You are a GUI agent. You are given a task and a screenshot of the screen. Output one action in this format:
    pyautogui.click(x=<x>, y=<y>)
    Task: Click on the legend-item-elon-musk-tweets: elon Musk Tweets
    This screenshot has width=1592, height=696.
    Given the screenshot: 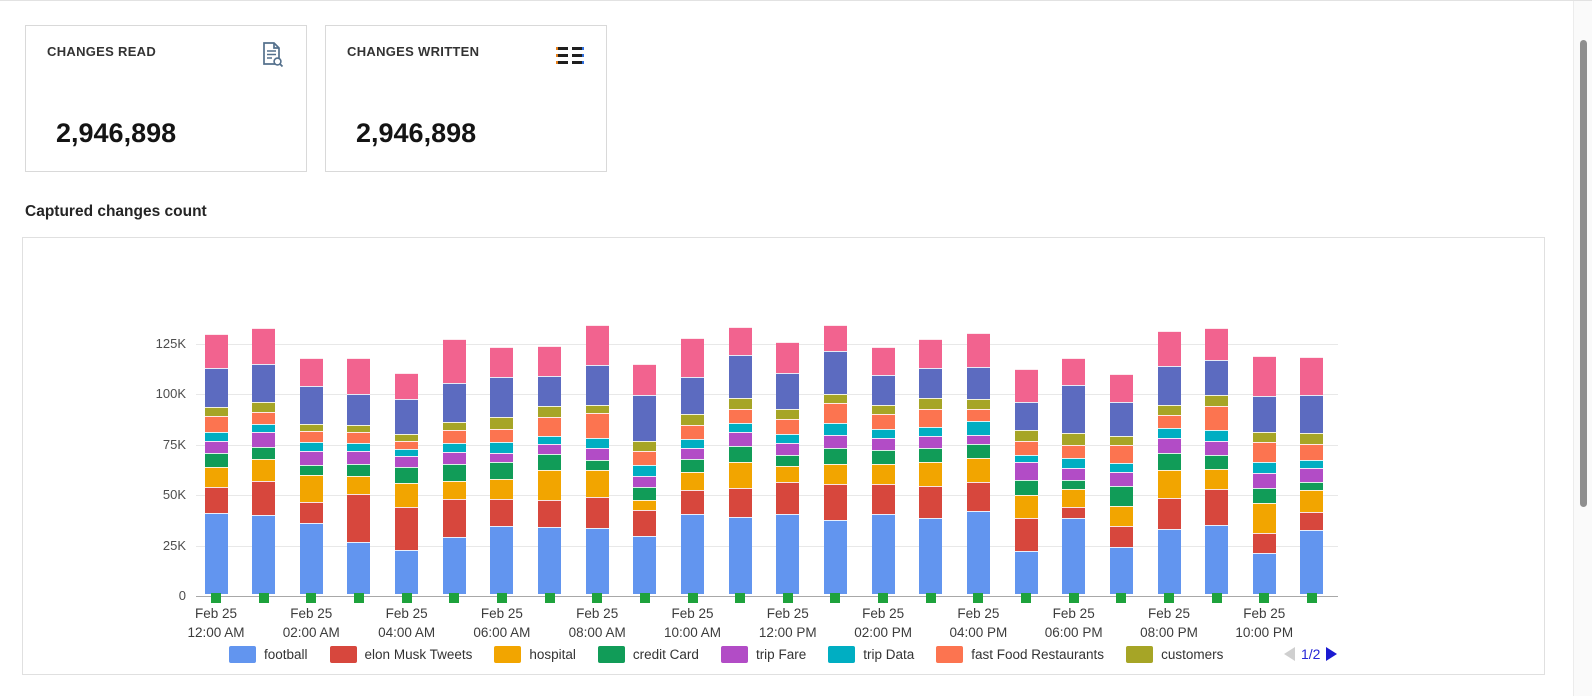 What is the action you would take?
    pyautogui.click(x=400, y=654)
    